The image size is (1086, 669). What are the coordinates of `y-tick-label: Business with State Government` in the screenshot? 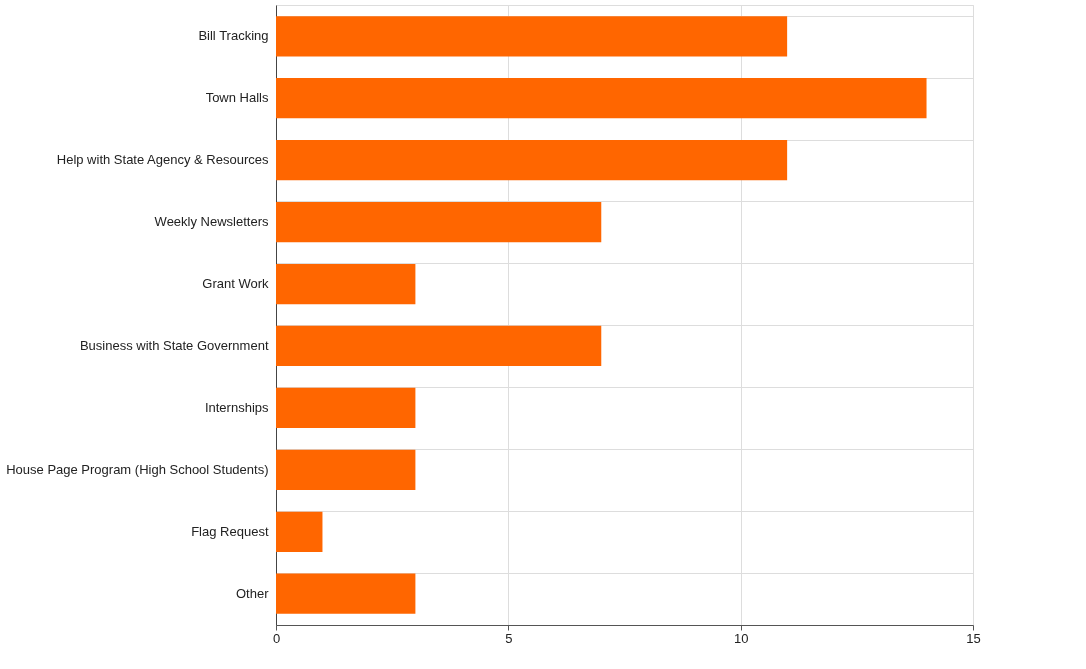 It's located at (174, 345).